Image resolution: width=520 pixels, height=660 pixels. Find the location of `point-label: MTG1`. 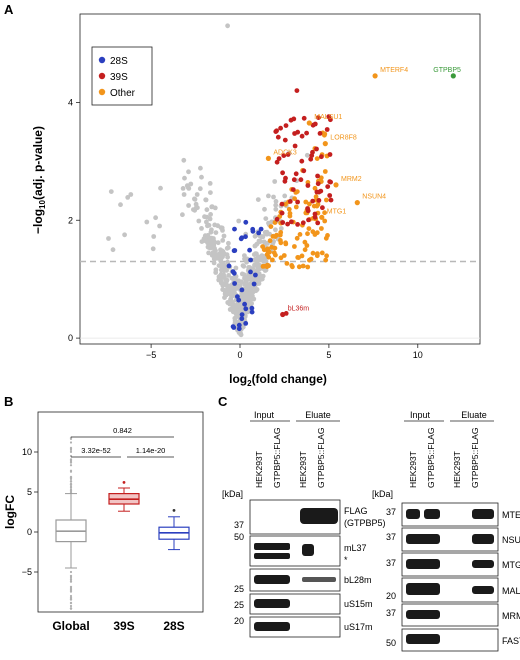

point-label: MTG1 is located at coordinates (337, 211).